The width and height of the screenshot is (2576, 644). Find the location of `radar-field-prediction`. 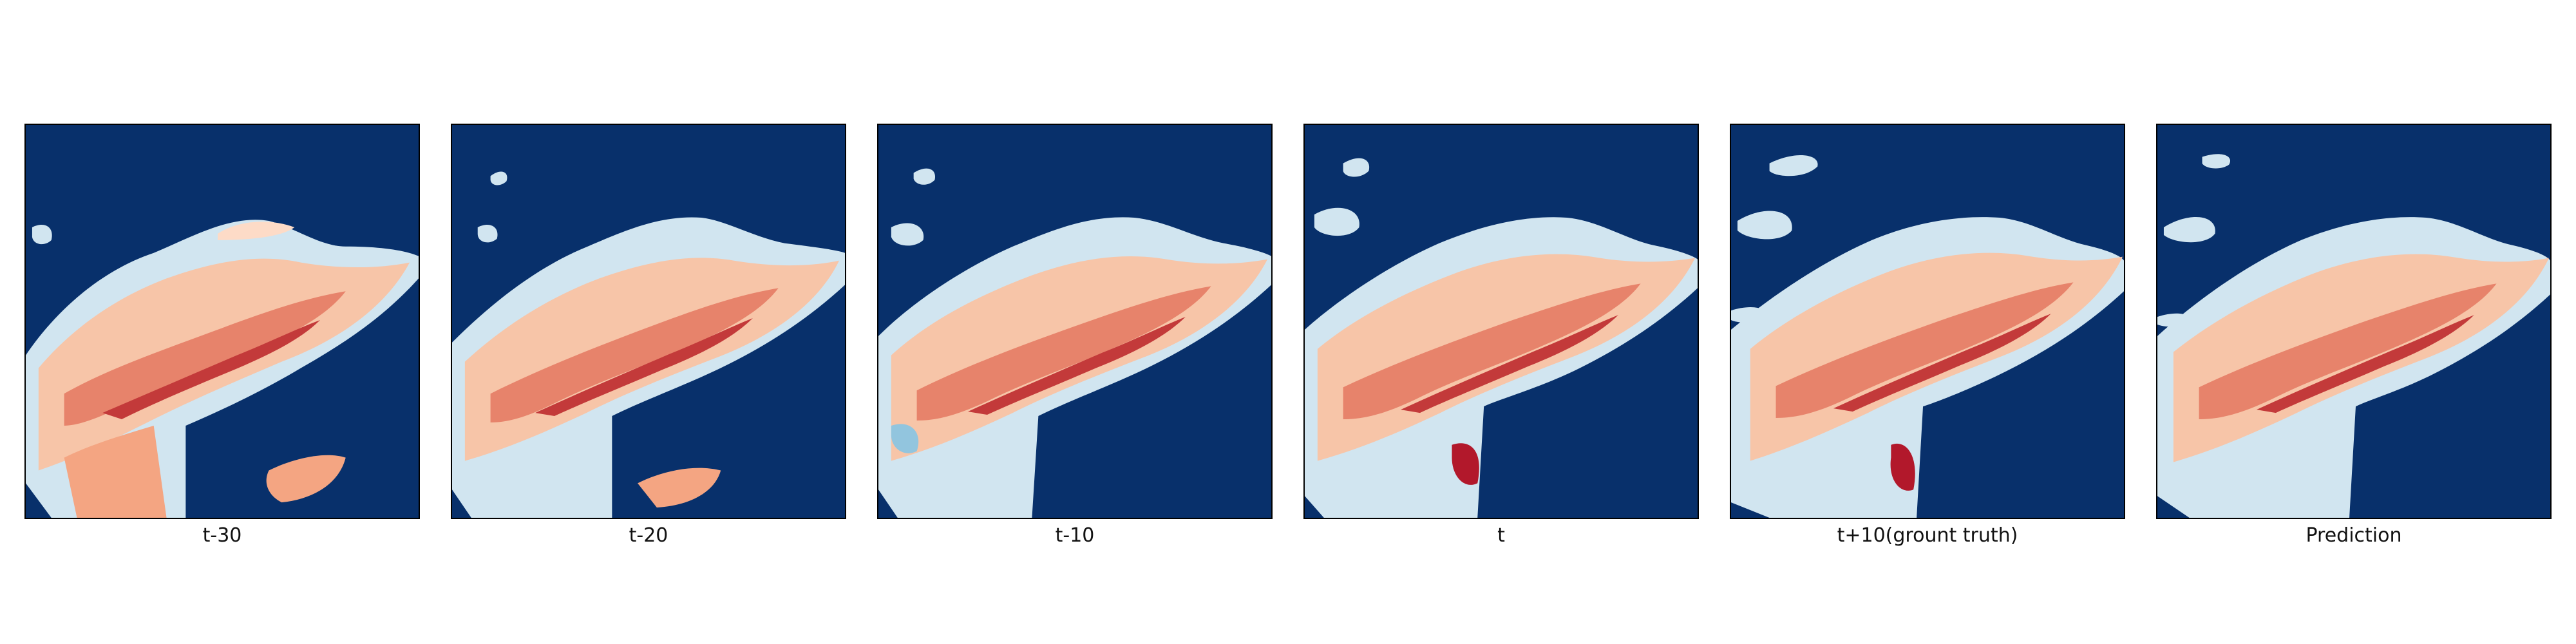

radar-field-prediction is located at coordinates (2353, 321).